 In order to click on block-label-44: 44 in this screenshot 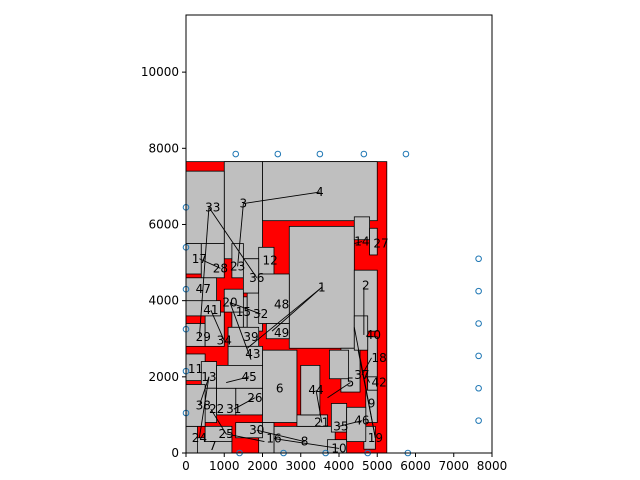, I will do `click(315, 390)`.